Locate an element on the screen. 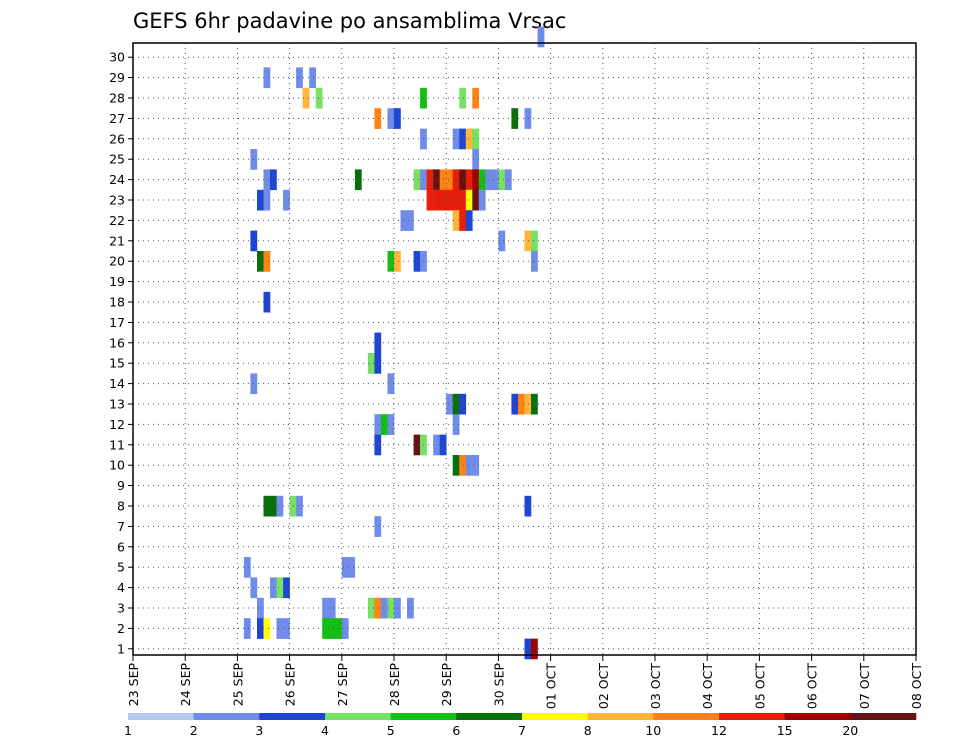 Image resolution: width=960 pixels, height=742 pixels. y-tick-label: 7 is located at coordinates (121, 526).